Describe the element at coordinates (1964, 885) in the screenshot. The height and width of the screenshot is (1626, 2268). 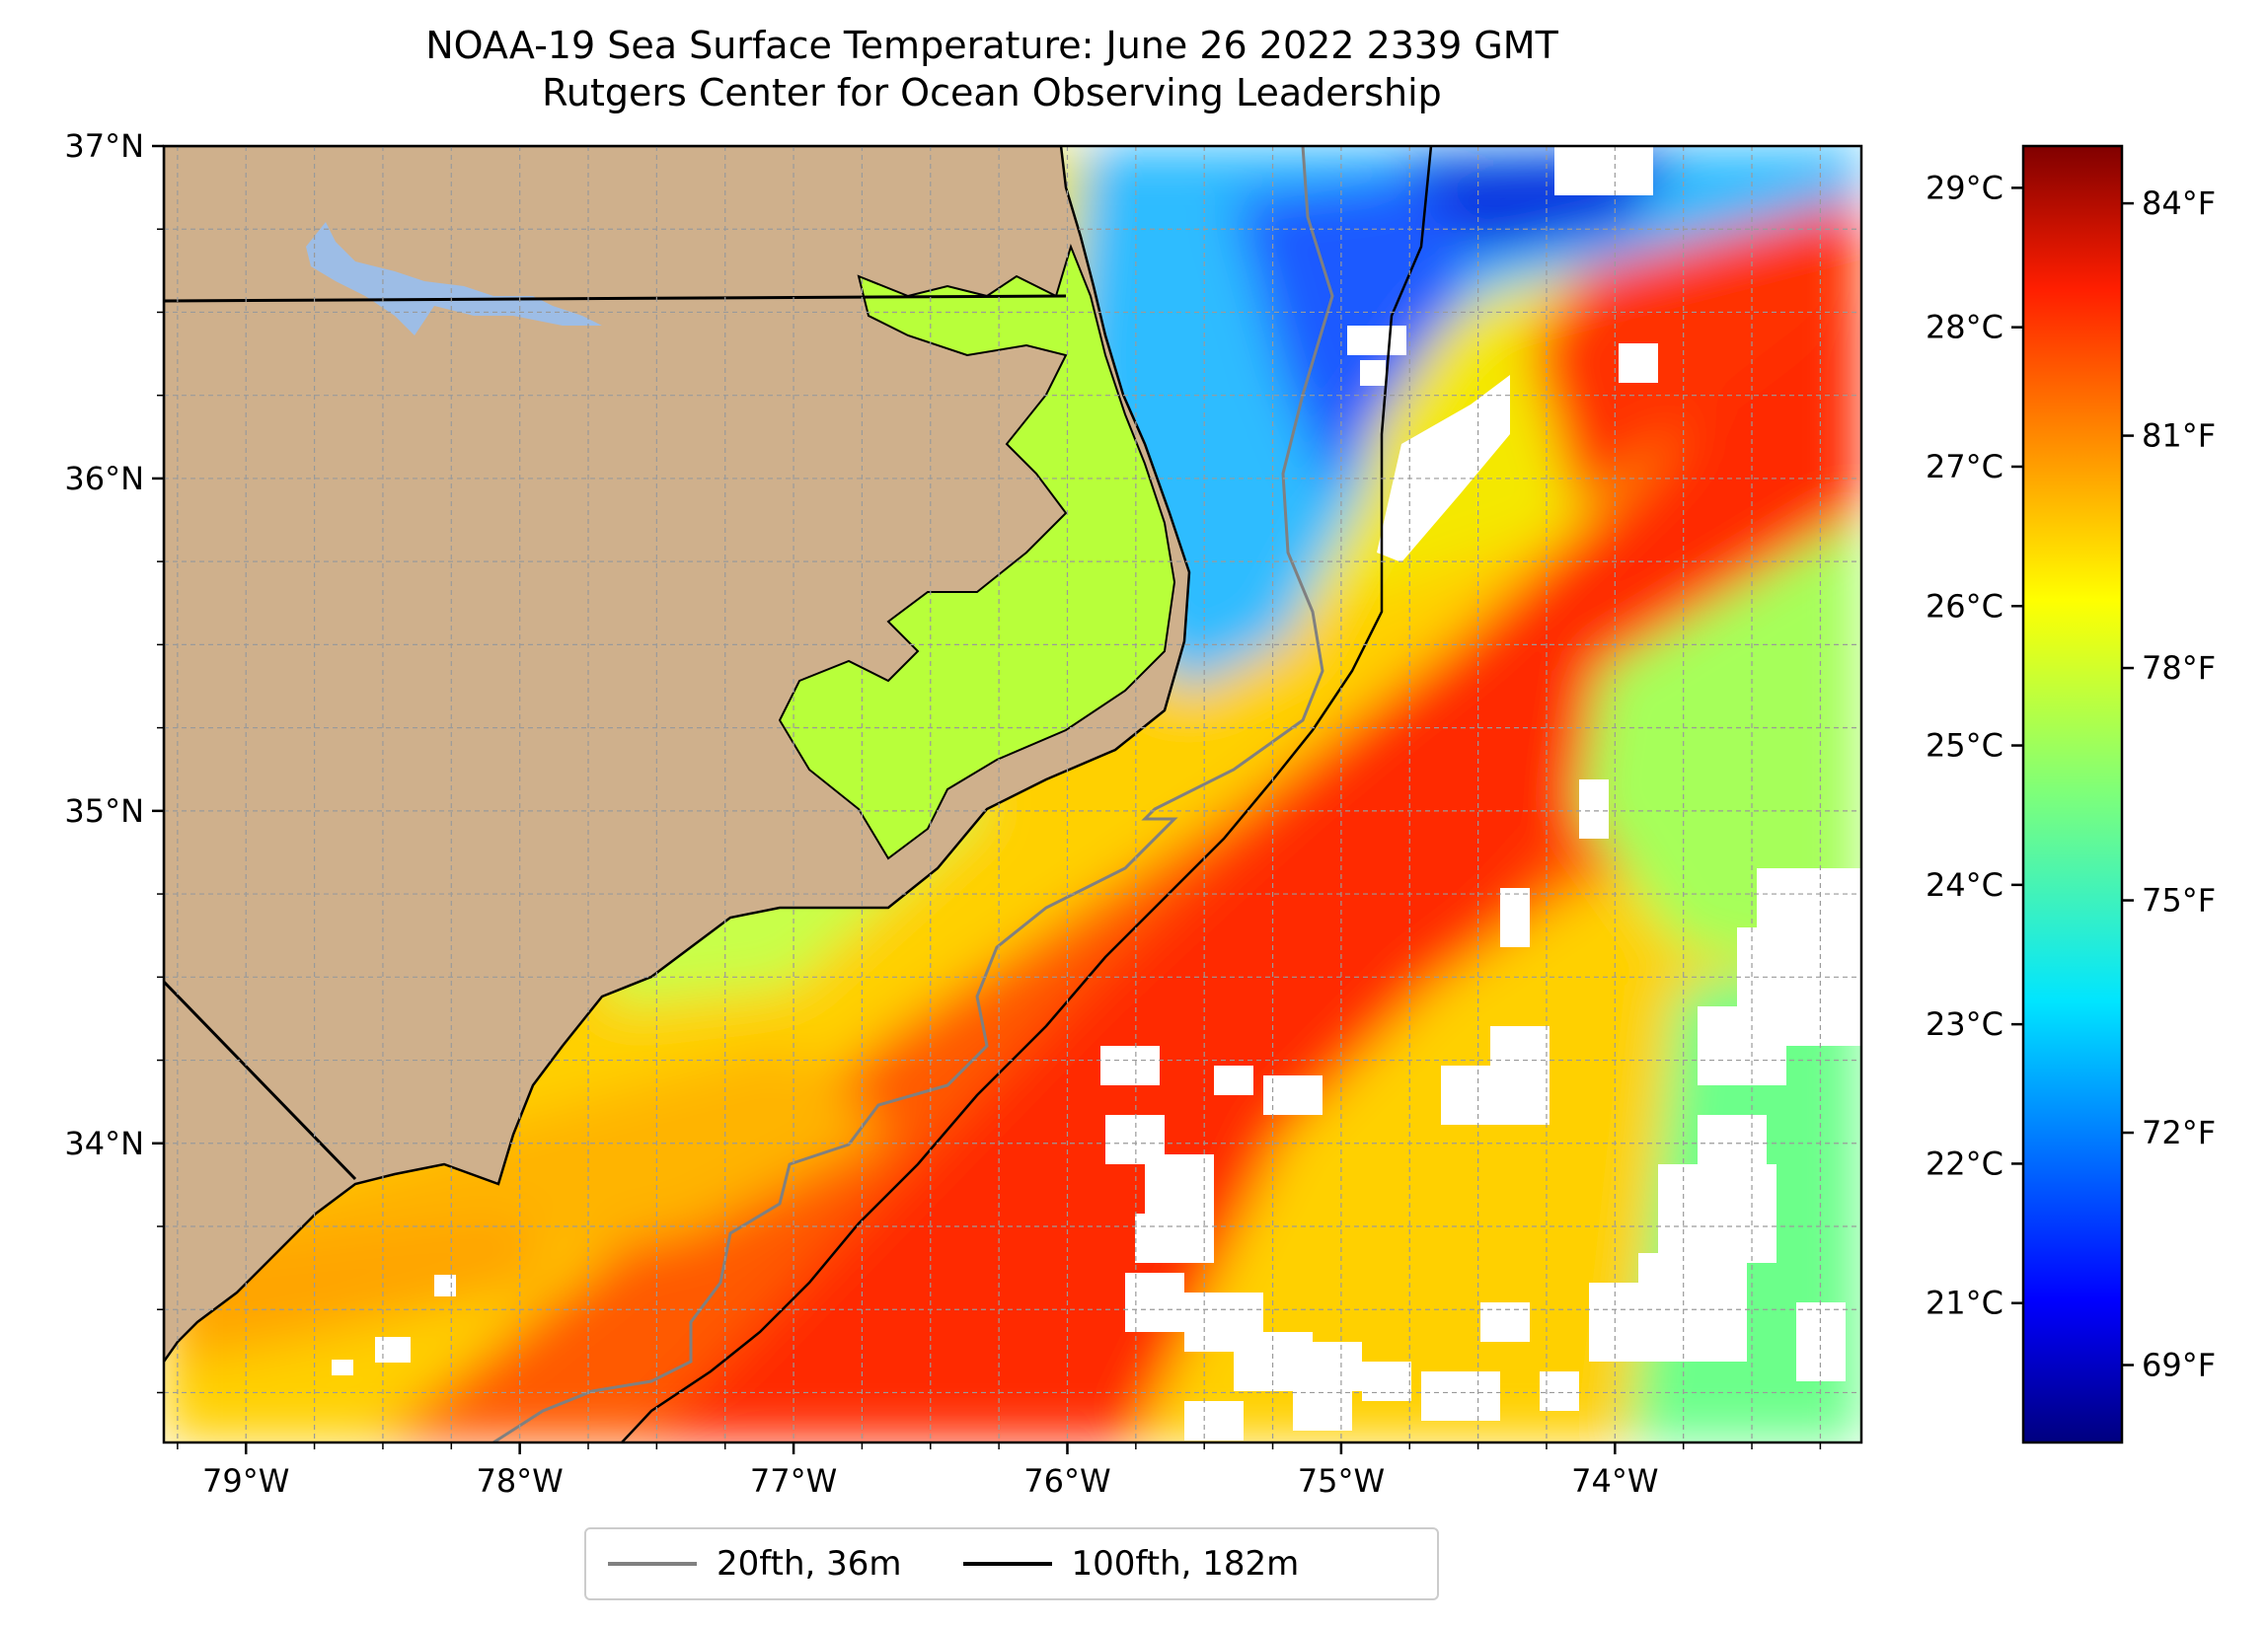
I see `celsius-tick-label: 24°C` at that location.